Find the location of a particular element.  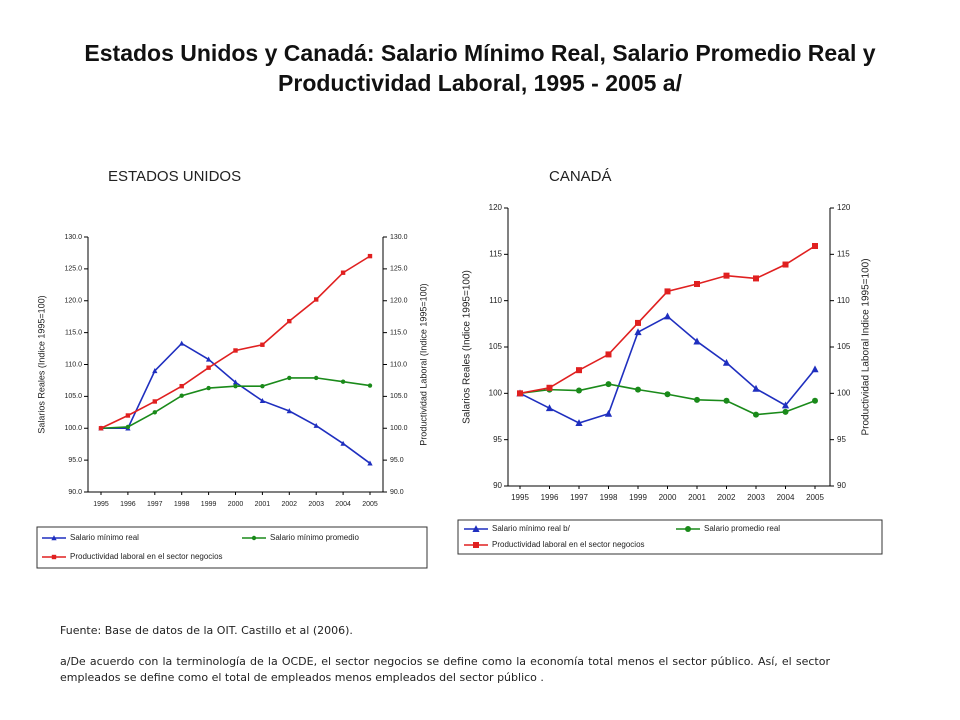

y-tick-label: 115.0 is located at coordinates (73, 332).